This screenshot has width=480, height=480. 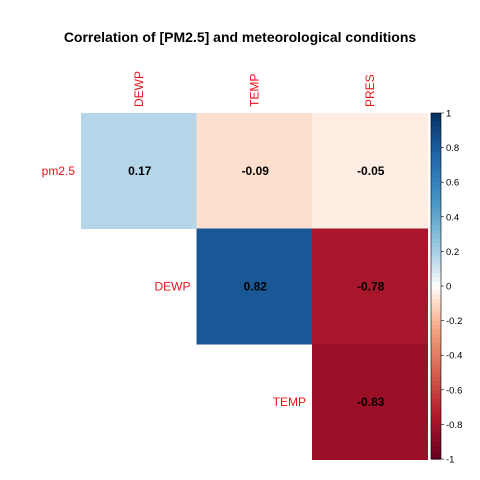 I want to click on row-label: pm2.5, so click(x=59, y=171).